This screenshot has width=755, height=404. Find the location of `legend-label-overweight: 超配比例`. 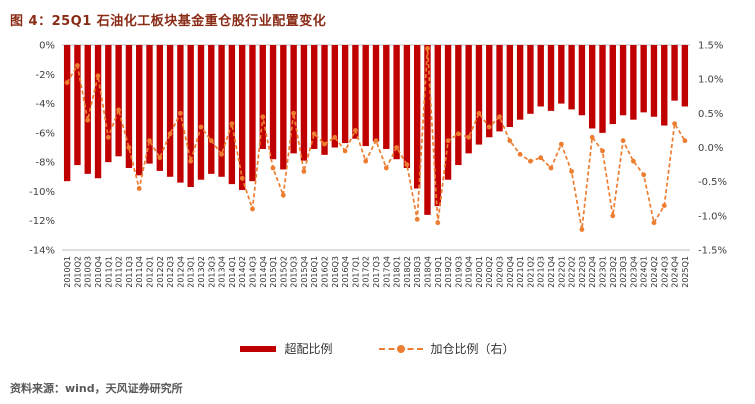

legend-label-overweight: 超配比例 is located at coordinates (308, 349).